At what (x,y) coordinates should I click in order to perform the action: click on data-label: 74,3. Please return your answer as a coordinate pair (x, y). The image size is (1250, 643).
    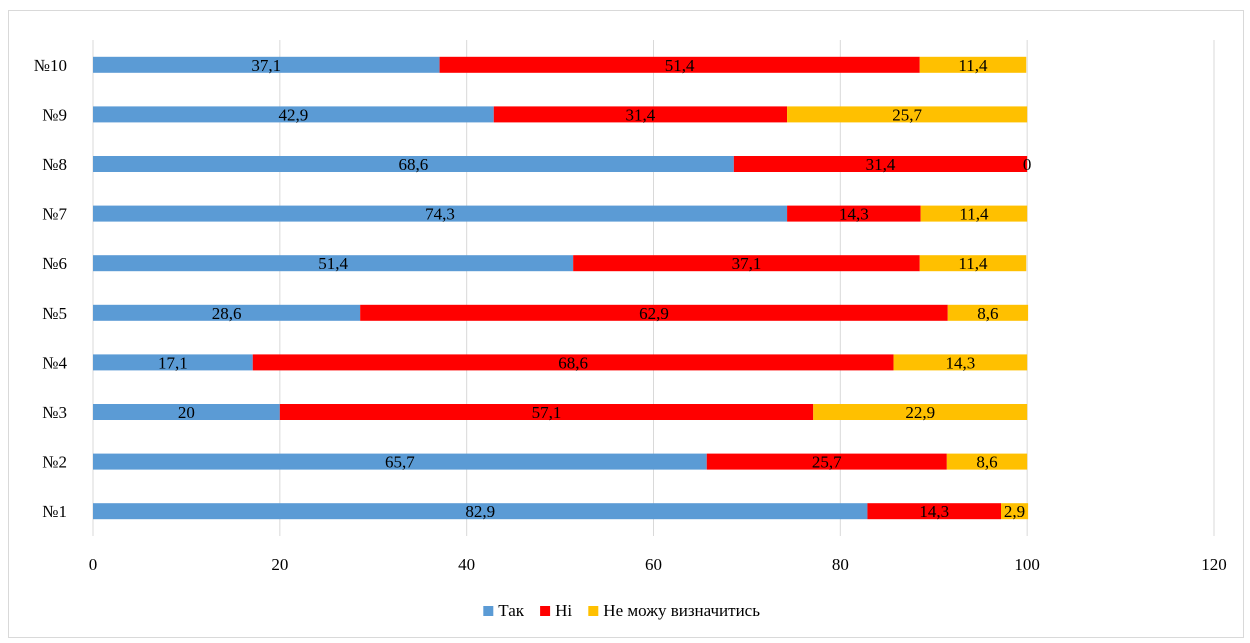
    Looking at the image, I should click on (440, 214).